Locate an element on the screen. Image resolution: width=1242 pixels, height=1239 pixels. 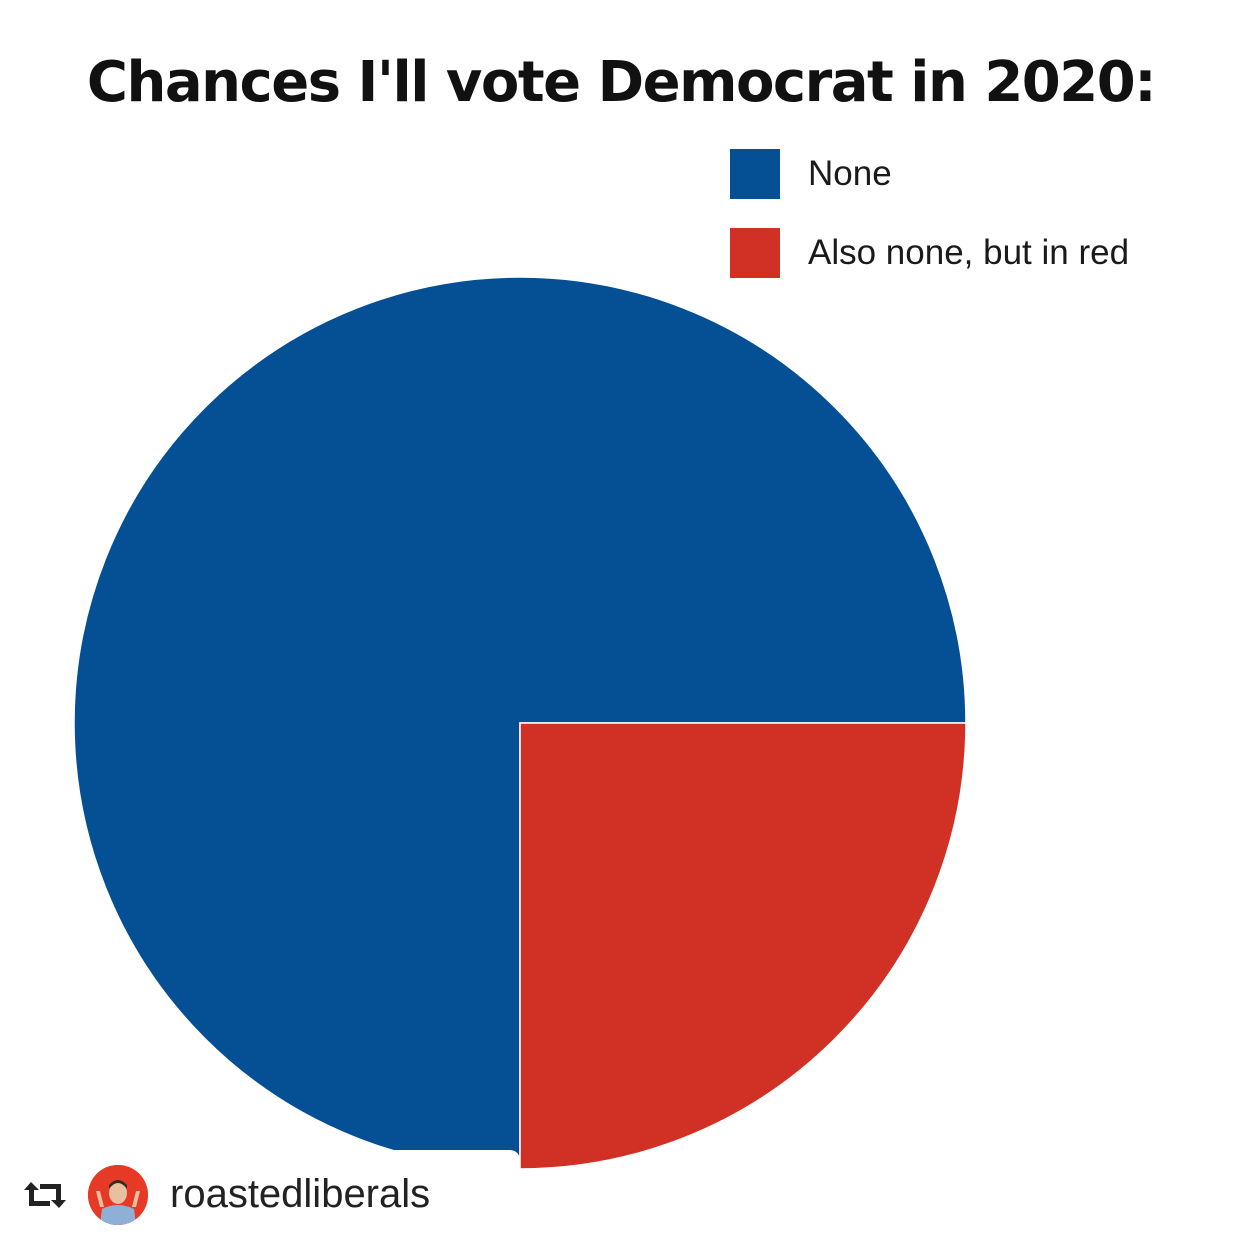
avatar is located at coordinates (118, 1194).